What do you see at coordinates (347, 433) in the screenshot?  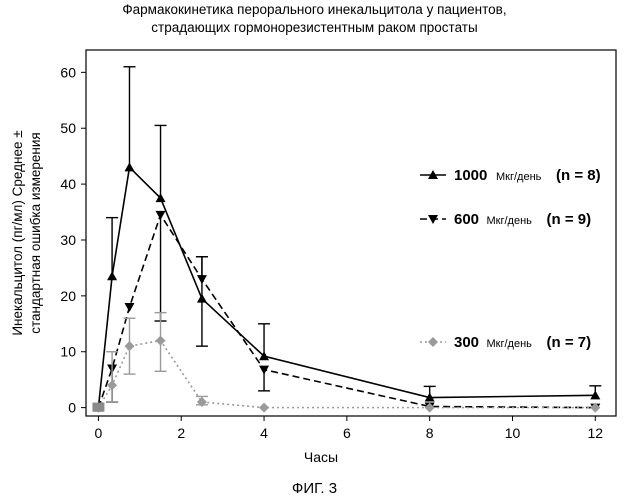 I see `x-tick-label: 6` at bounding box center [347, 433].